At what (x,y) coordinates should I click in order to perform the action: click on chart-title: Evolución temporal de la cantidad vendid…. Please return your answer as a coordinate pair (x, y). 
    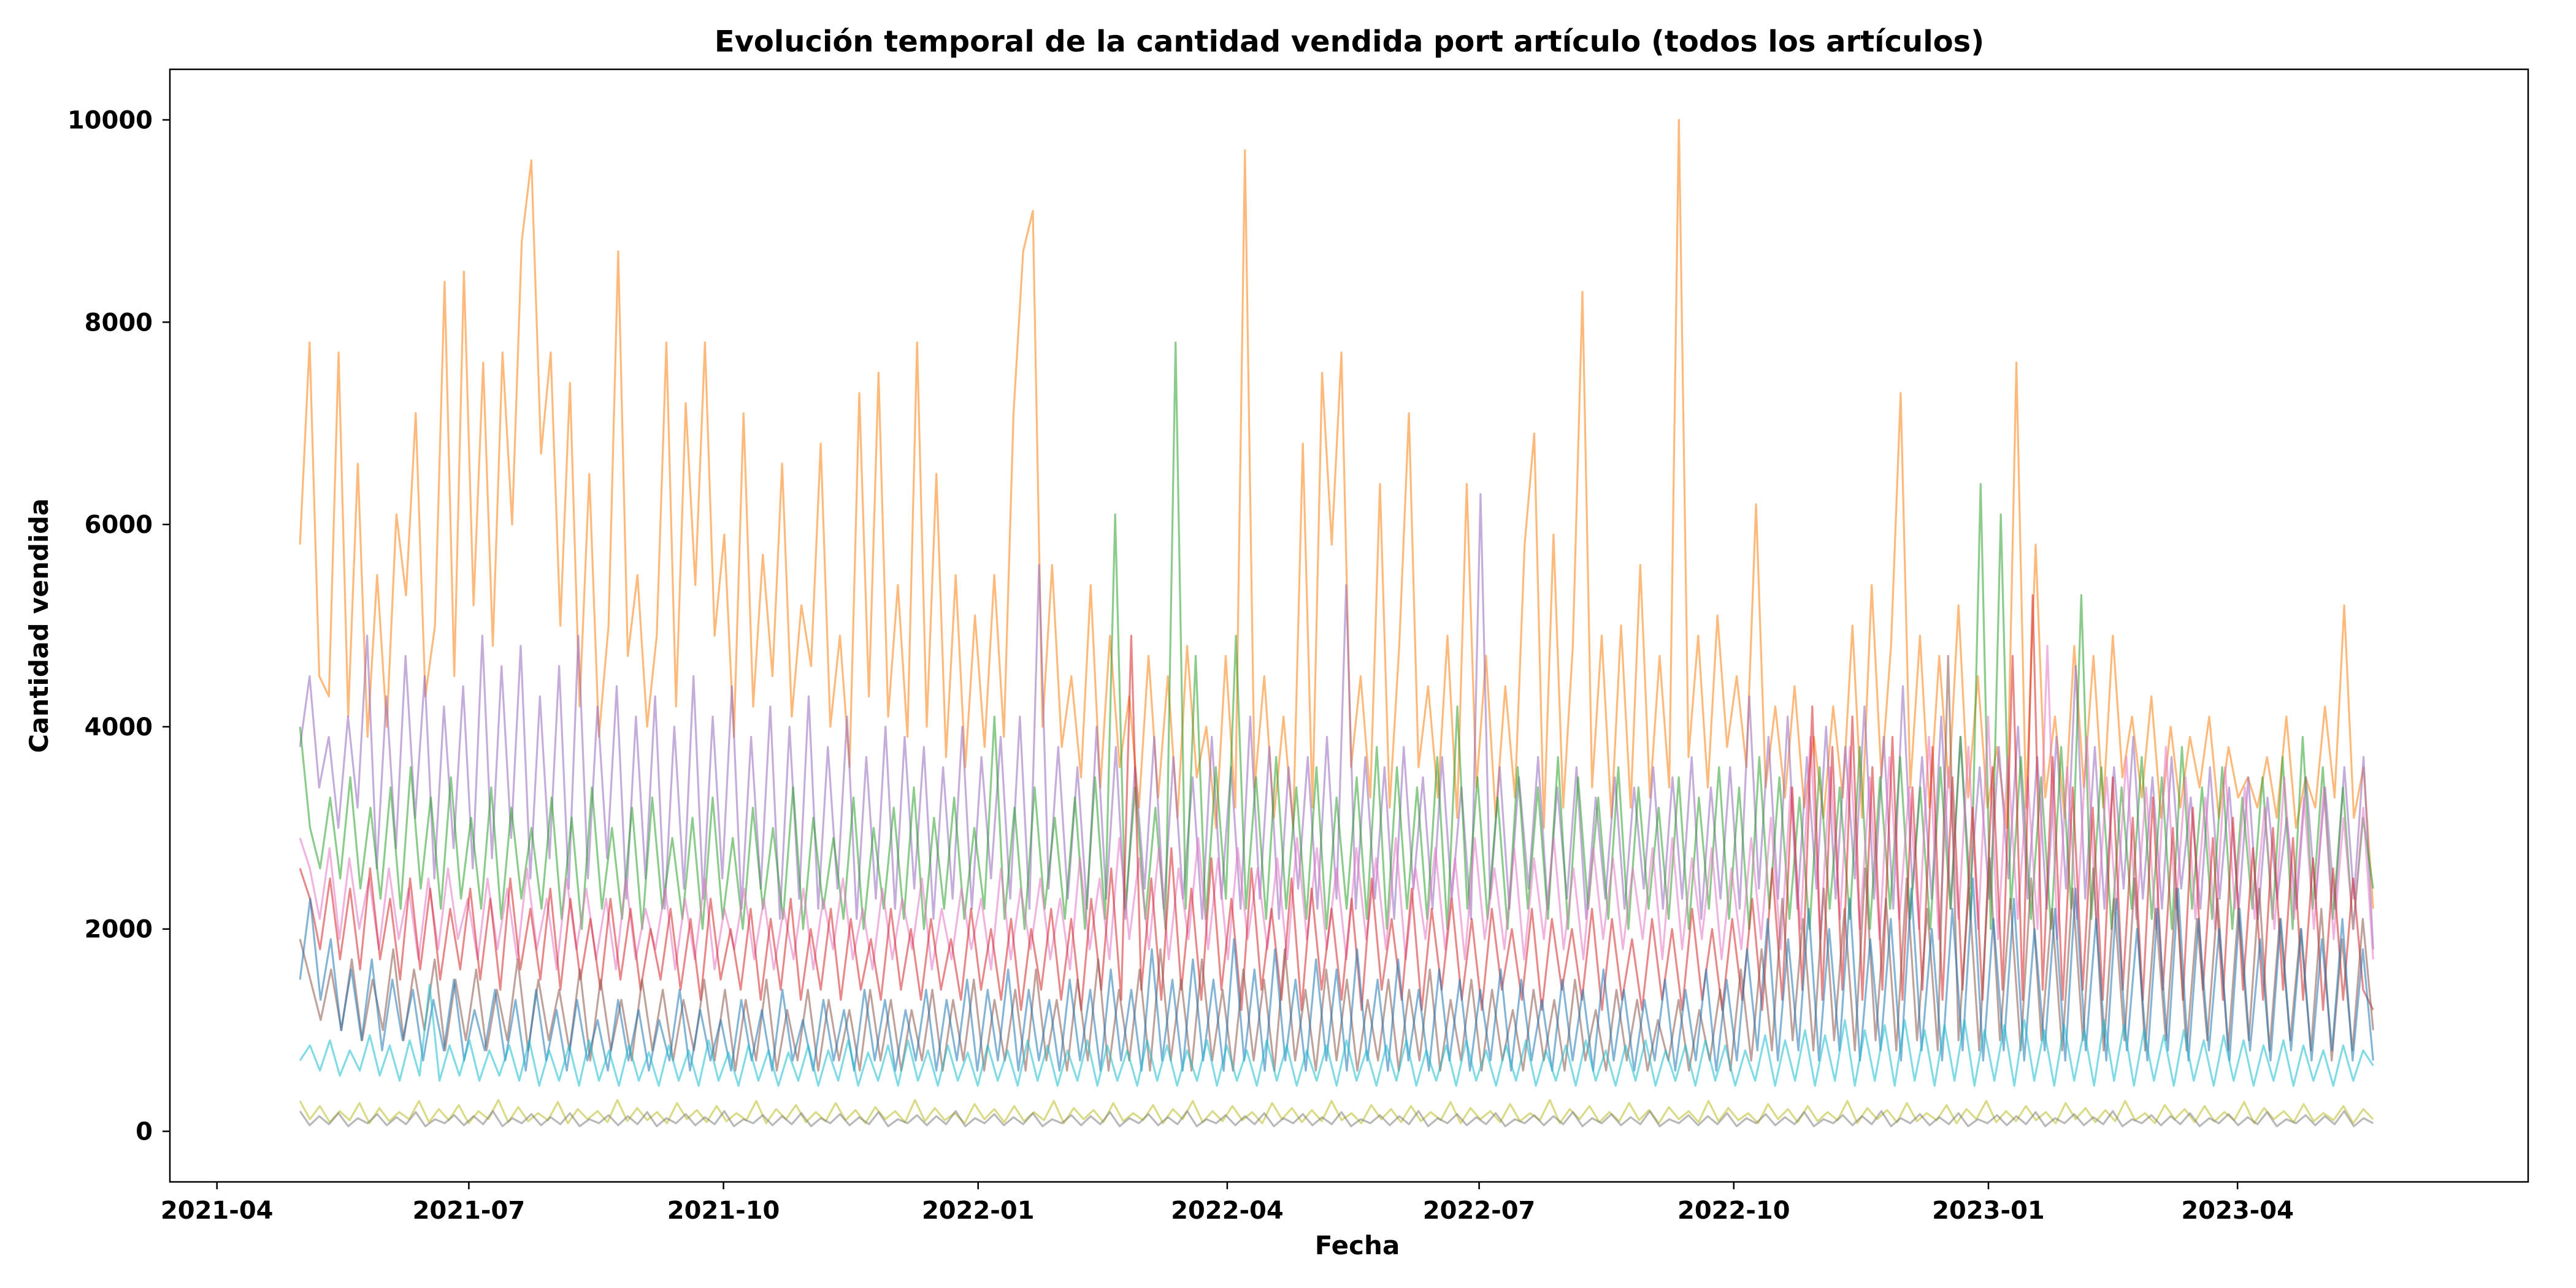
    Looking at the image, I should click on (1349, 42).